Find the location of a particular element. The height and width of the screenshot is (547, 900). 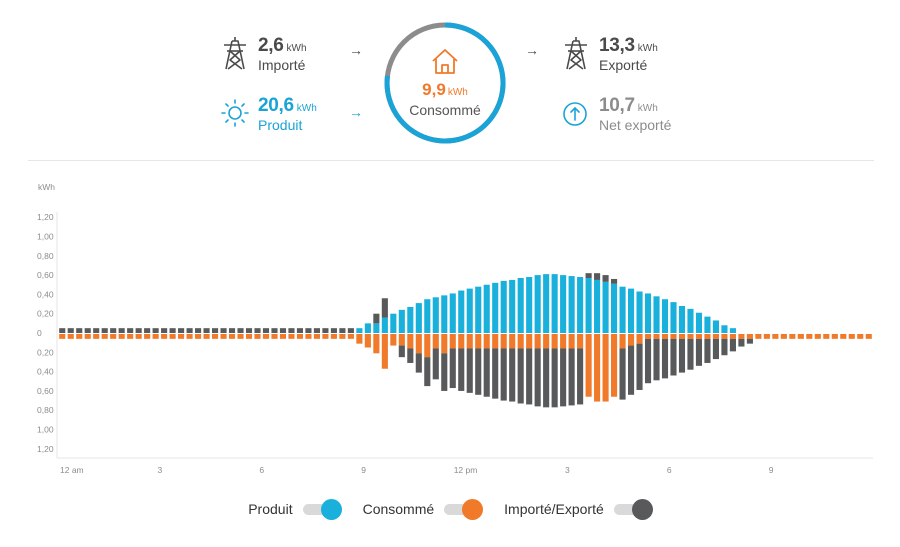

legend-toggle-1: Produit is located at coordinates (295, 509).